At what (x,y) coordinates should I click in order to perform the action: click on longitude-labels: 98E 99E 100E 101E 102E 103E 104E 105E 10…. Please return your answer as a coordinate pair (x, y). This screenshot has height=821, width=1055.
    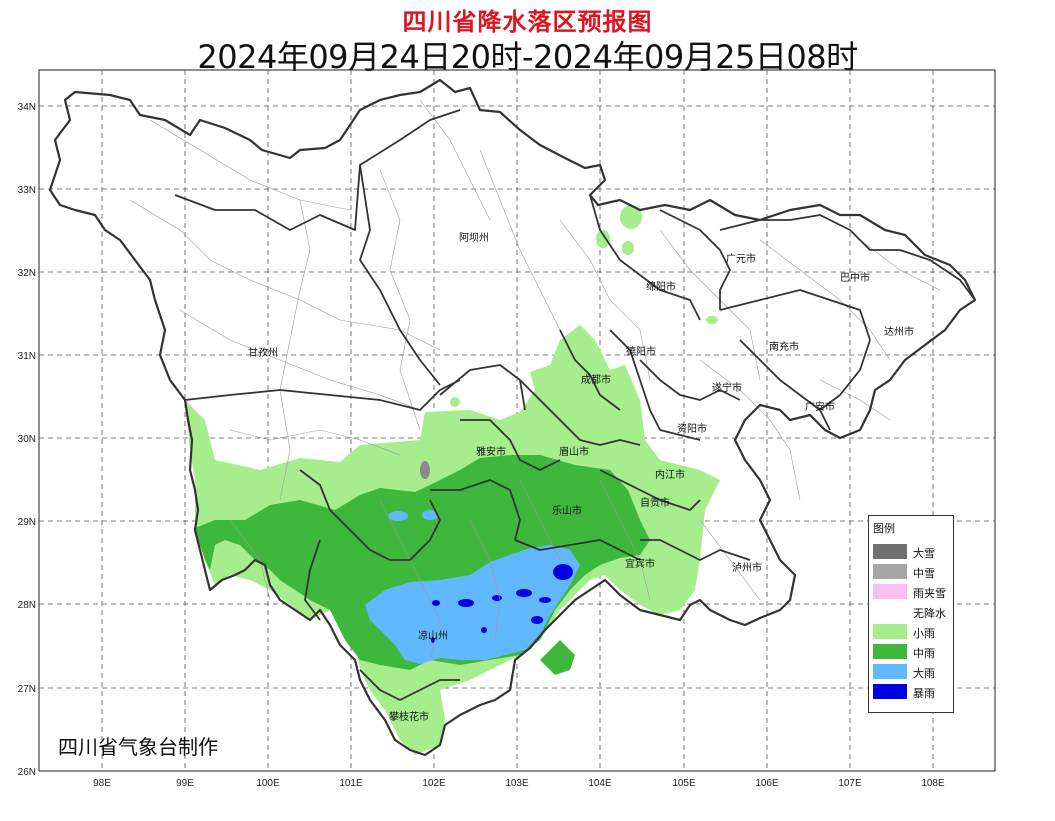
    Looking at the image, I should click on (519, 783).